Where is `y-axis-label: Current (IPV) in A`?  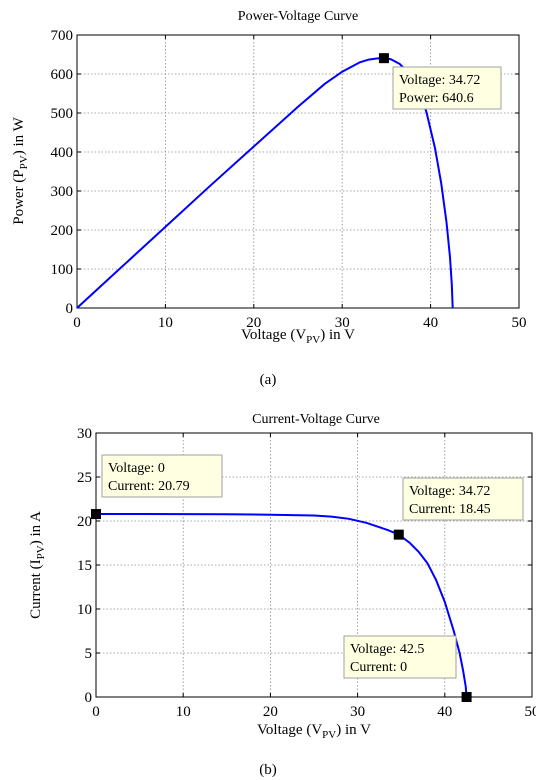
y-axis-label: Current (IPV) in A is located at coordinates (37, 565).